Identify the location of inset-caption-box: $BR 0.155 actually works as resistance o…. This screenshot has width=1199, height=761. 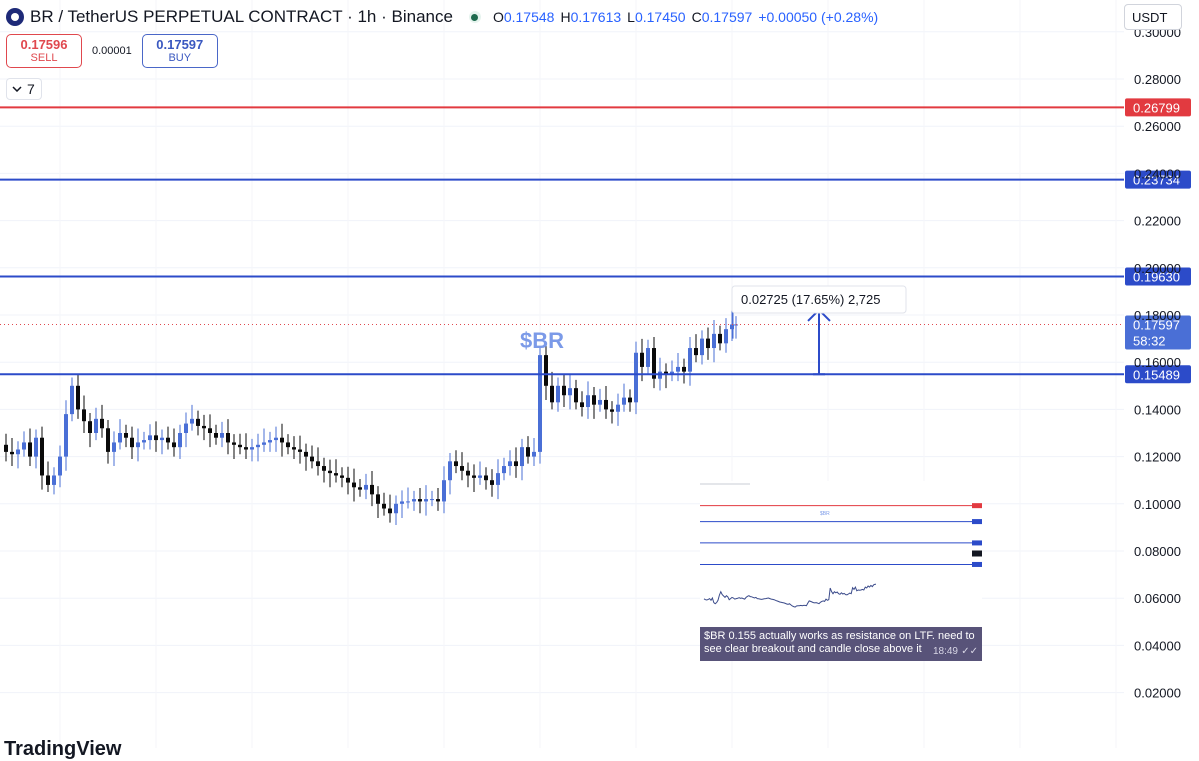
(841, 644).